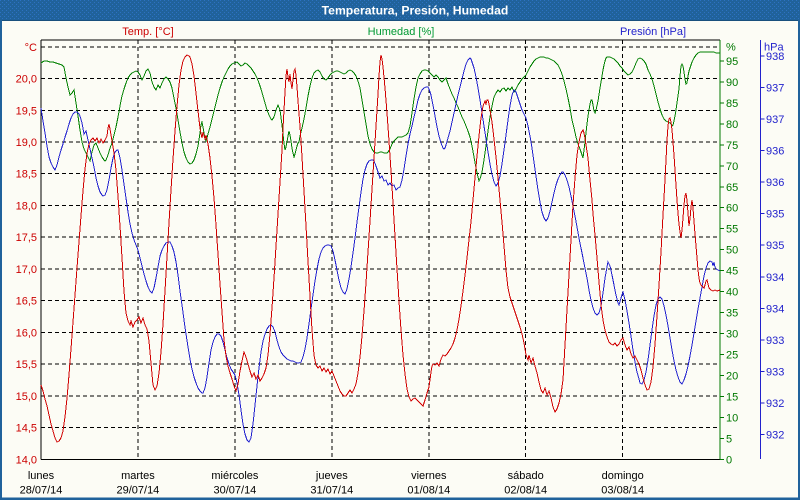 This screenshot has width=800, height=500. Describe the element at coordinates (732, 397) in the screenshot. I see `svg-text: 15` at that location.